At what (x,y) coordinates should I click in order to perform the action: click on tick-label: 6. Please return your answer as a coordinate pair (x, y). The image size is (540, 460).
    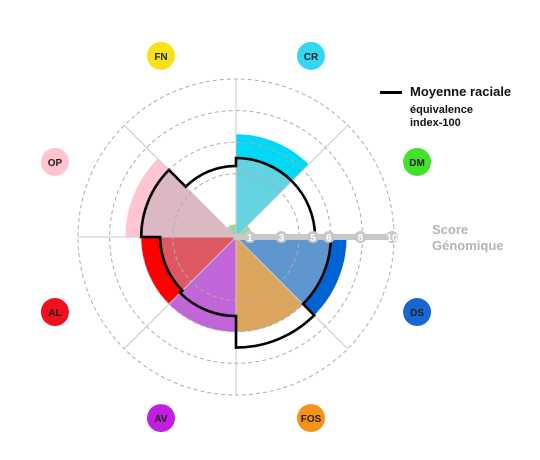
    Looking at the image, I should click on (329, 238).